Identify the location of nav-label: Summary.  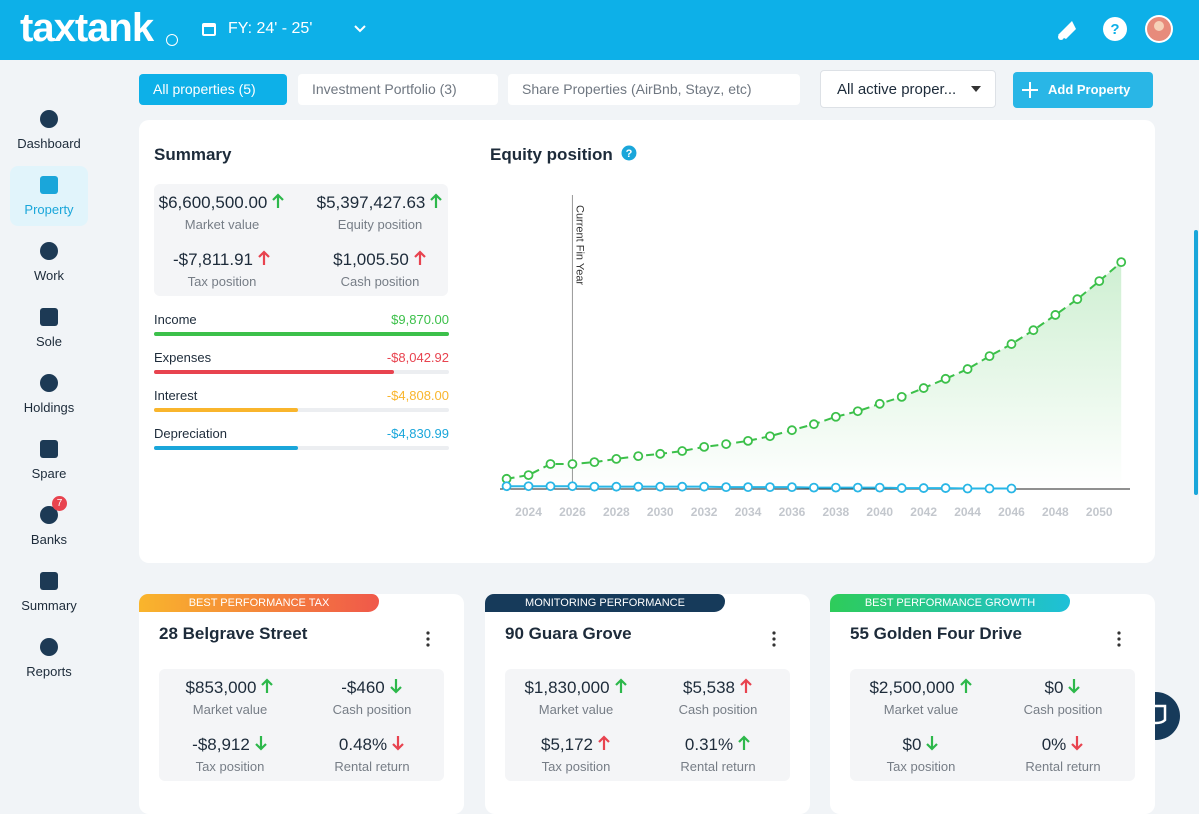
(49, 605).